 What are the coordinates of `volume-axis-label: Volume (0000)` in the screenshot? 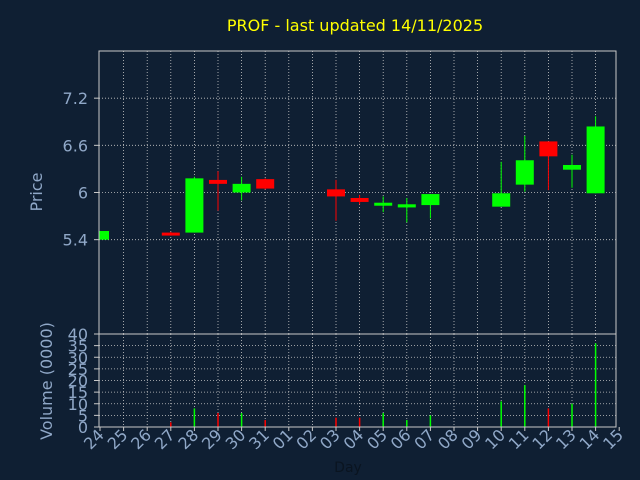 It's located at (46, 381).